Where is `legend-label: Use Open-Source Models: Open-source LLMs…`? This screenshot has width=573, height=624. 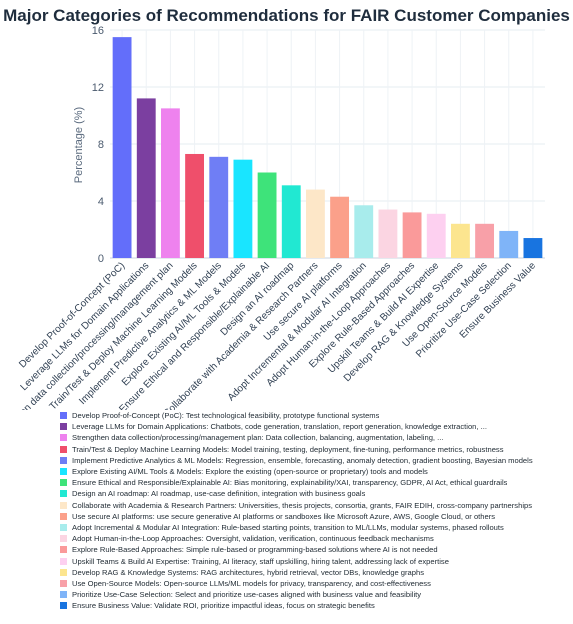
legend-label: Use Open-Source Models: Open-source LLMs… is located at coordinates (251, 583).